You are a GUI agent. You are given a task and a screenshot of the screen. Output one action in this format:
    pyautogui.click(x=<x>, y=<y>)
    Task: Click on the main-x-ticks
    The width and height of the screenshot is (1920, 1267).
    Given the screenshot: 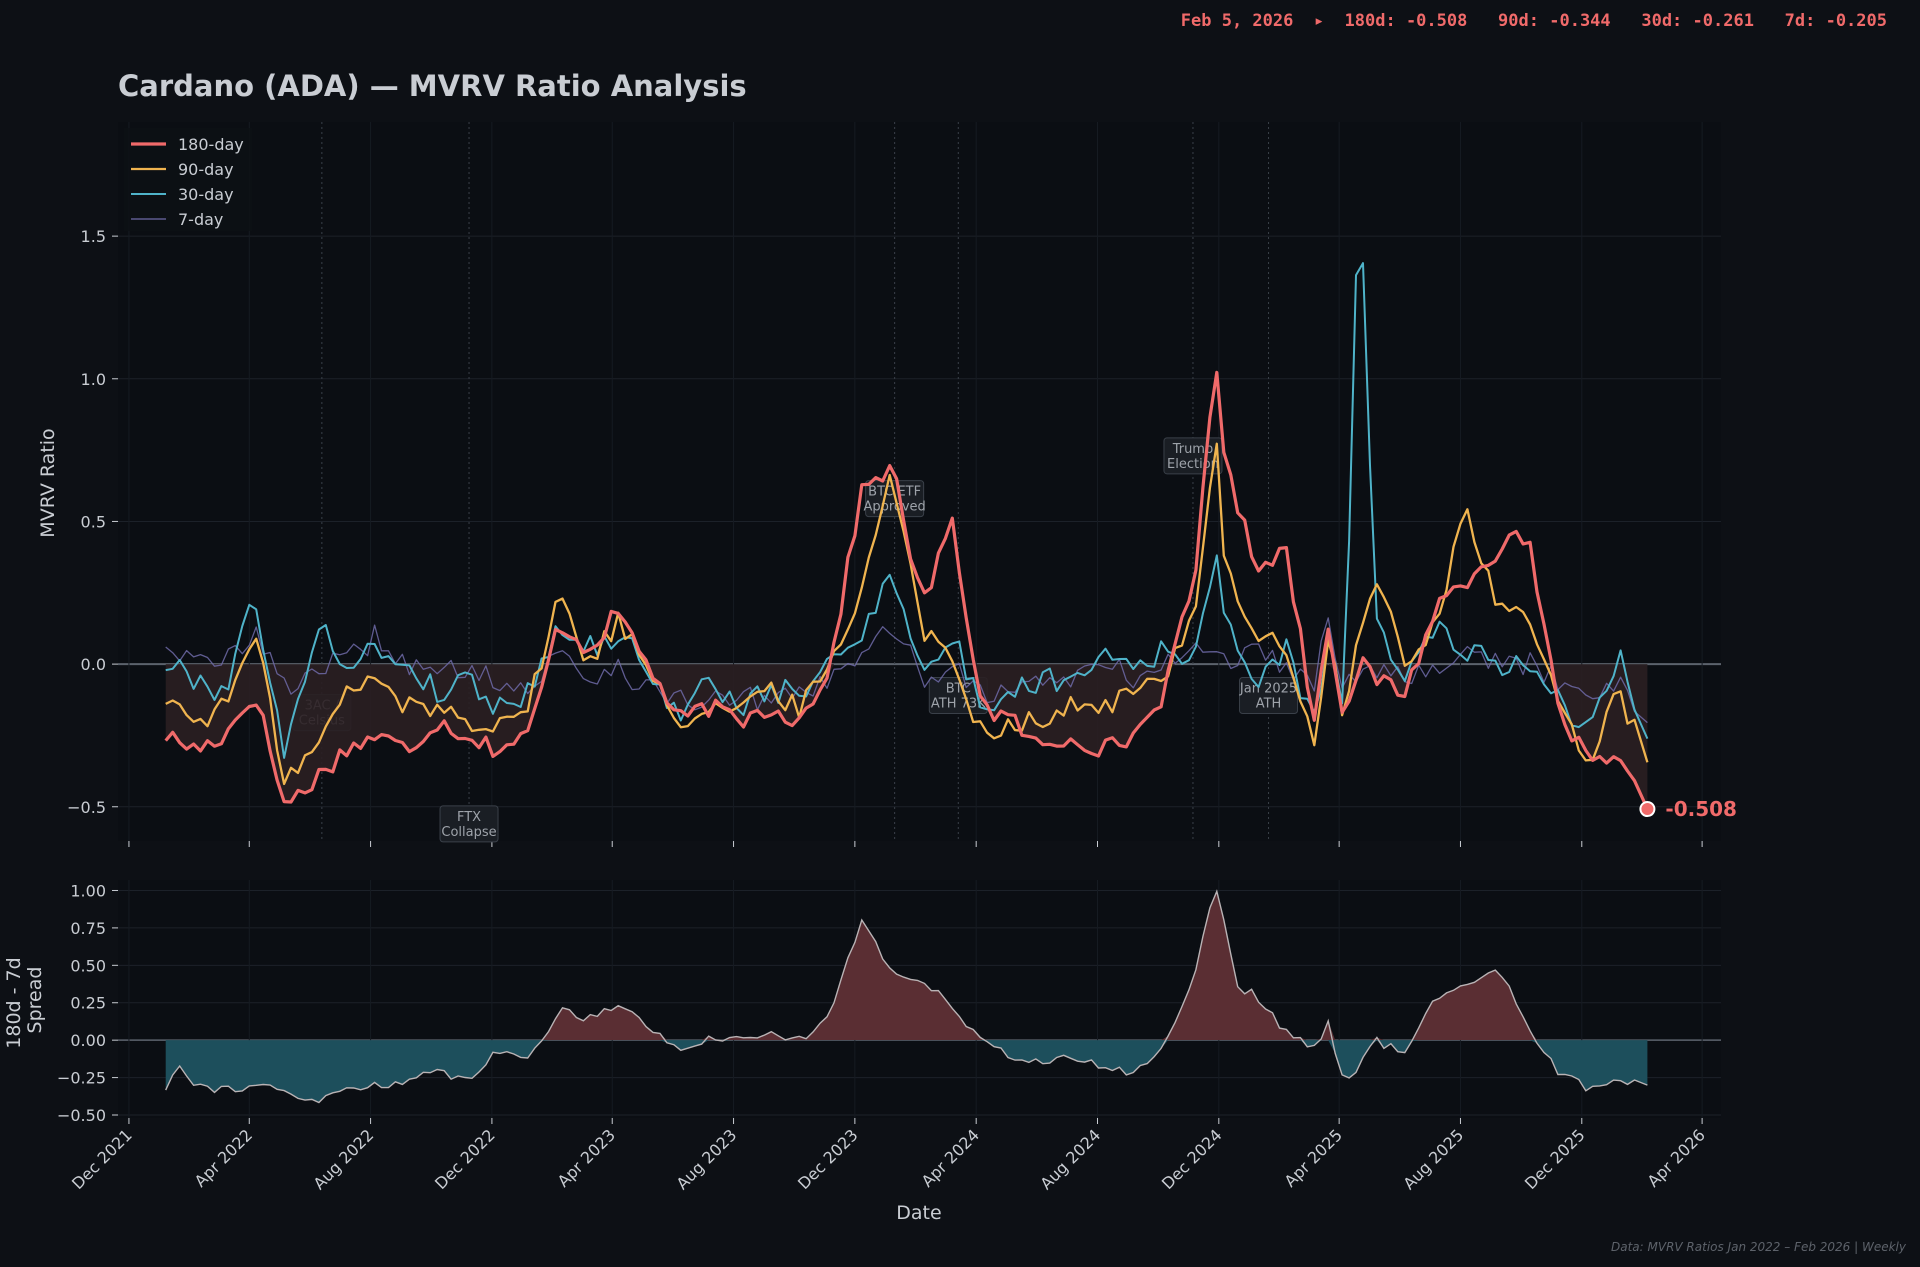 What is the action you would take?
    pyautogui.click(x=915, y=844)
    